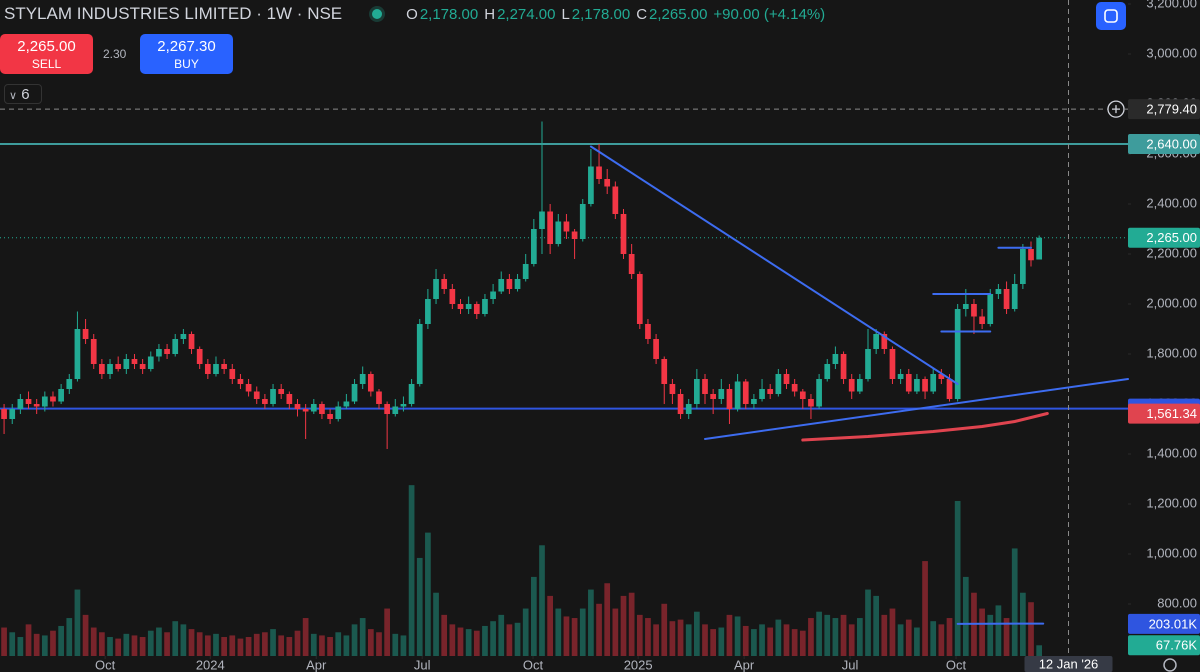 The image size is (1200, 672). I want to click on indicators-toggle: ∨ 6, so click(23, 94).